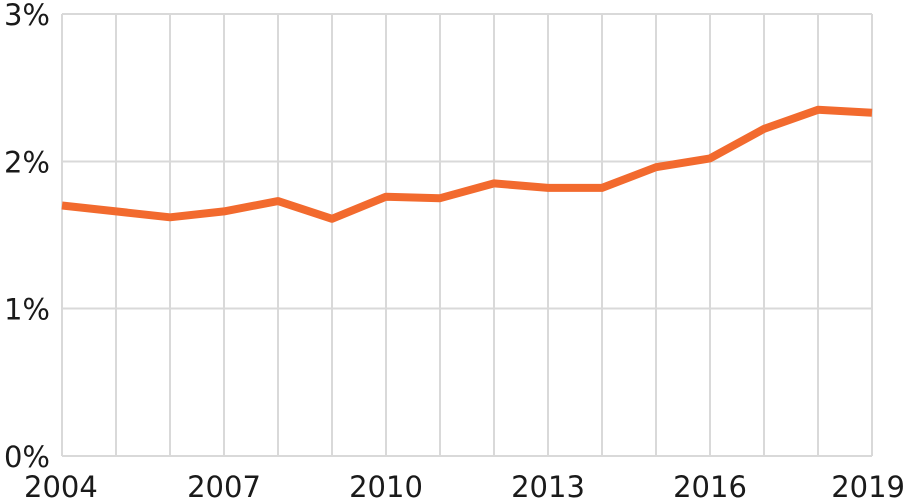  Describe the element at coordinates (386, 486) in the screenshot. I see `x-tick-label: 2010` at that location.